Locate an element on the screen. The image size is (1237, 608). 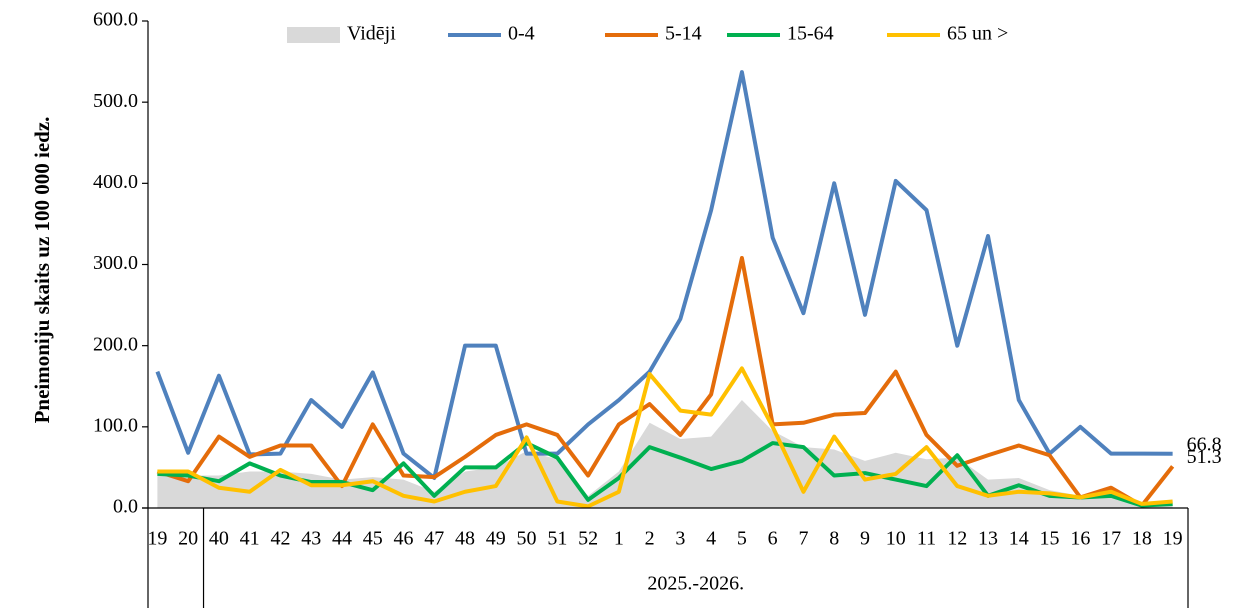
x-tick-label: 9 is located at coordinates (865, 539).